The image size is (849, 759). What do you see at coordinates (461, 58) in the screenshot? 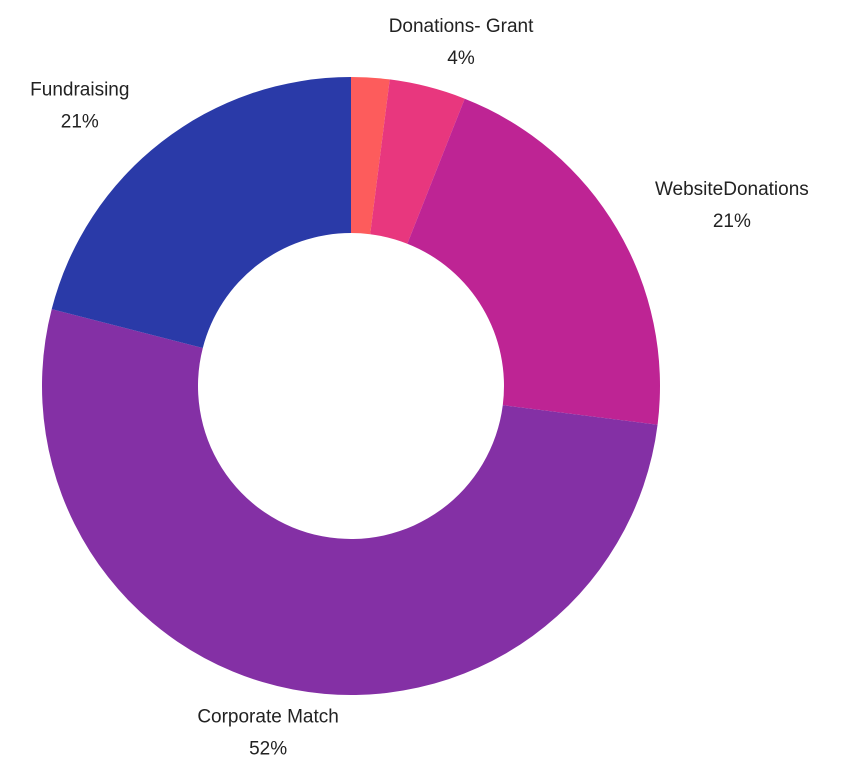
I see `slice-percent: 4%` at bounding box center [461, 58].